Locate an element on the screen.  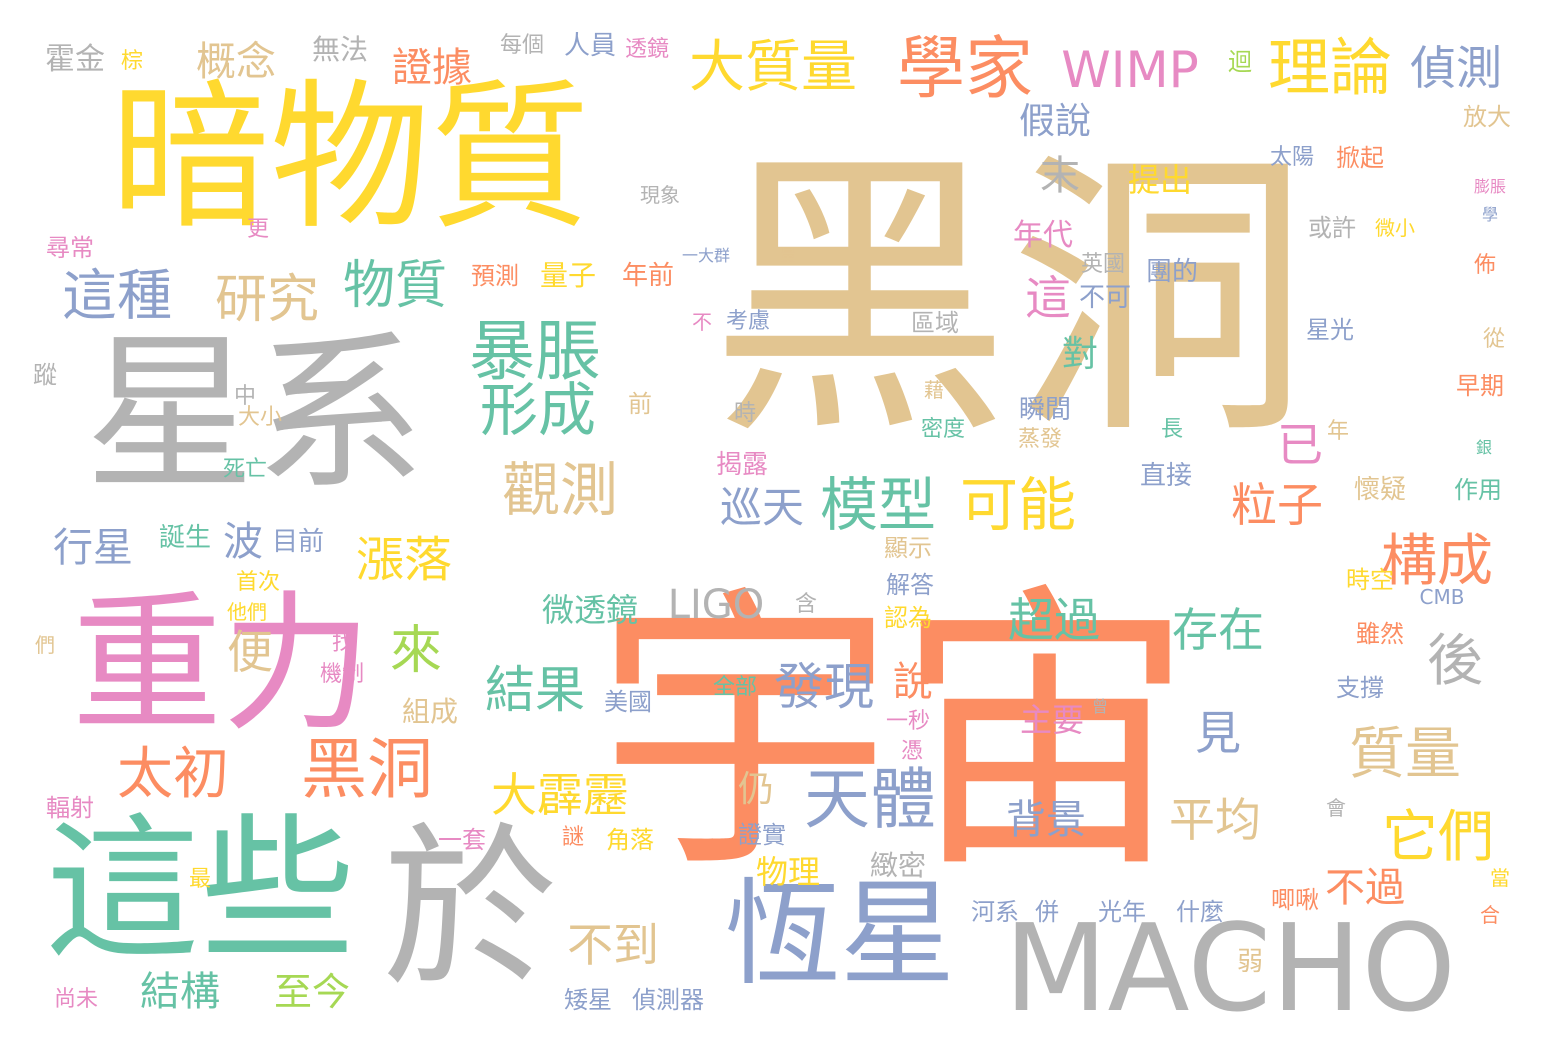
word-rely: 憑 is located at coordinates (912, 751).